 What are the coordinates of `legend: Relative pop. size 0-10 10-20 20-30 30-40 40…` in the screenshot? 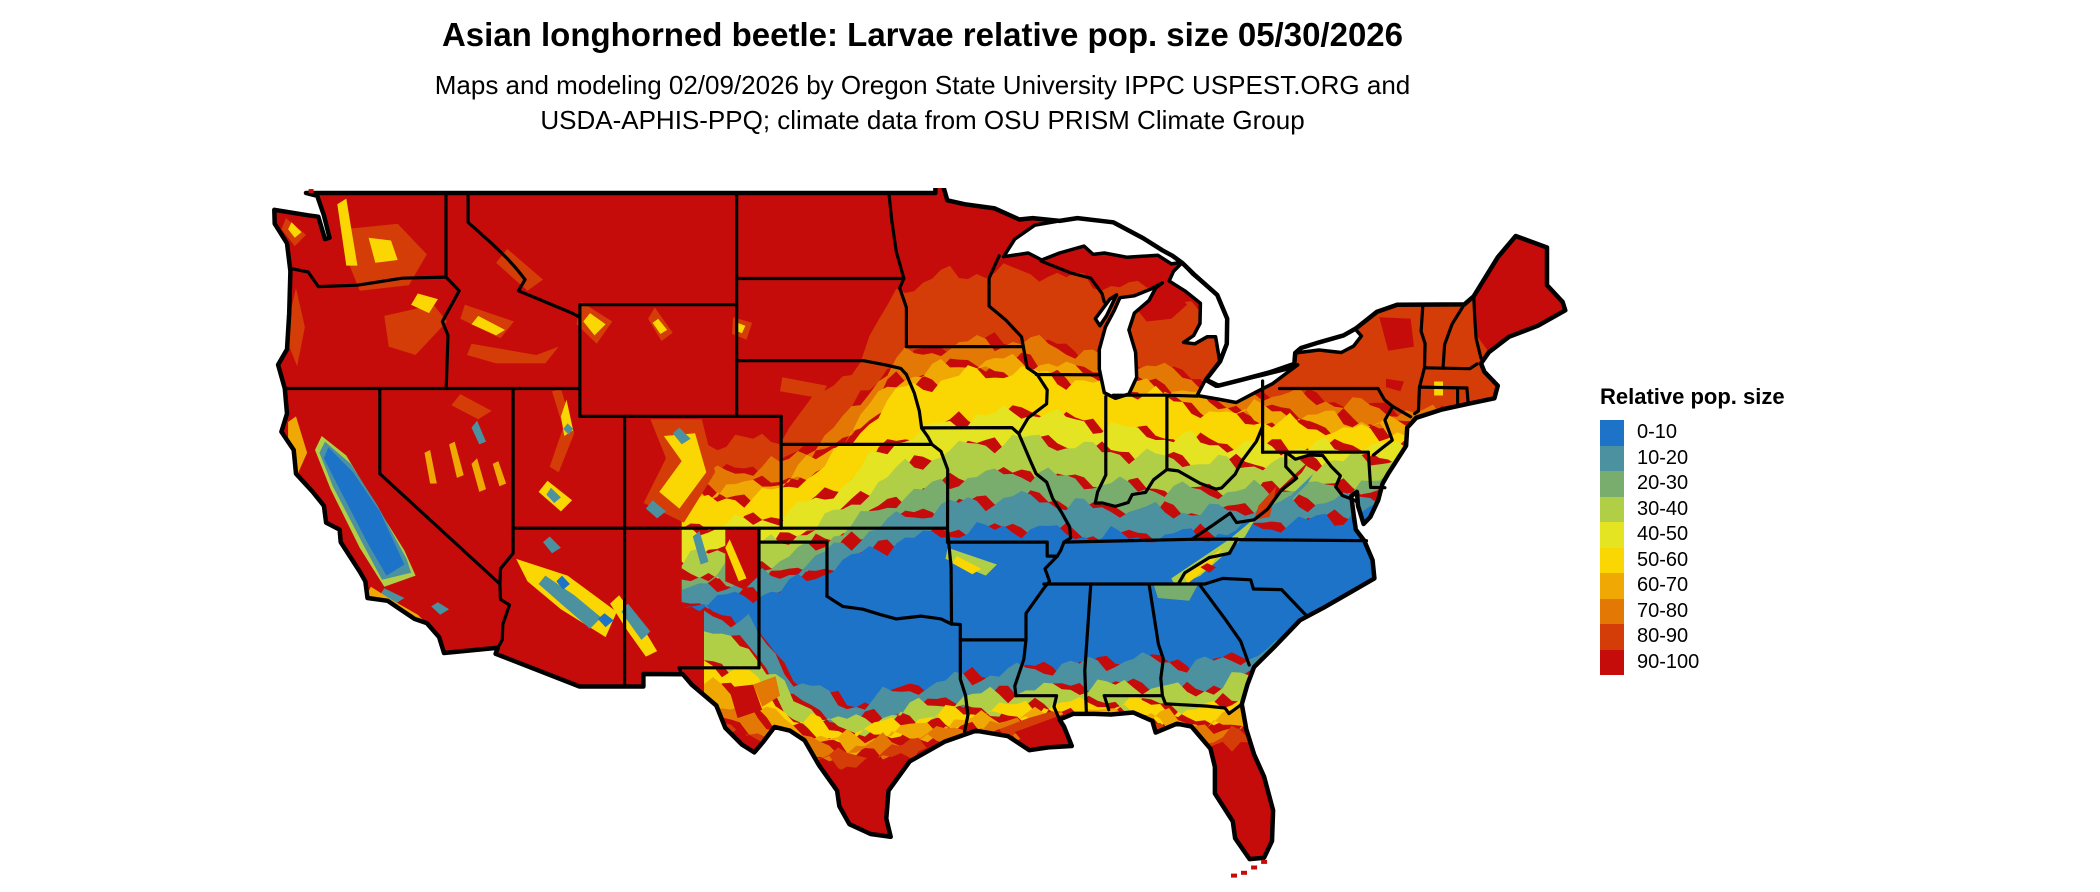 It's located at (1692, 529).